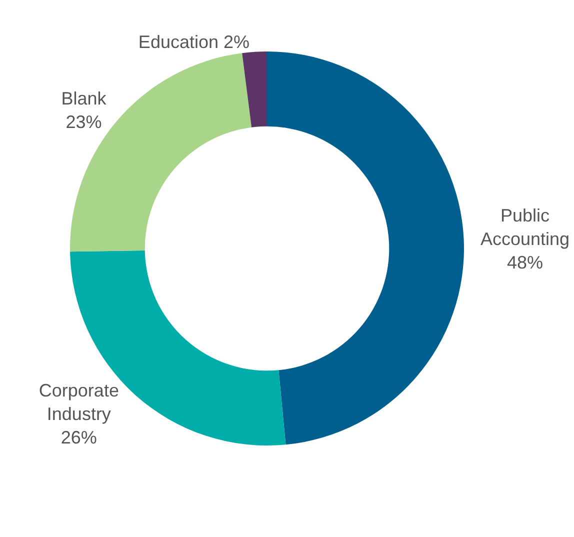  What do you see at coordinates (84, 98) in the screenshot?
I see `slice-label: Blank` at bounding box center [84, 98].